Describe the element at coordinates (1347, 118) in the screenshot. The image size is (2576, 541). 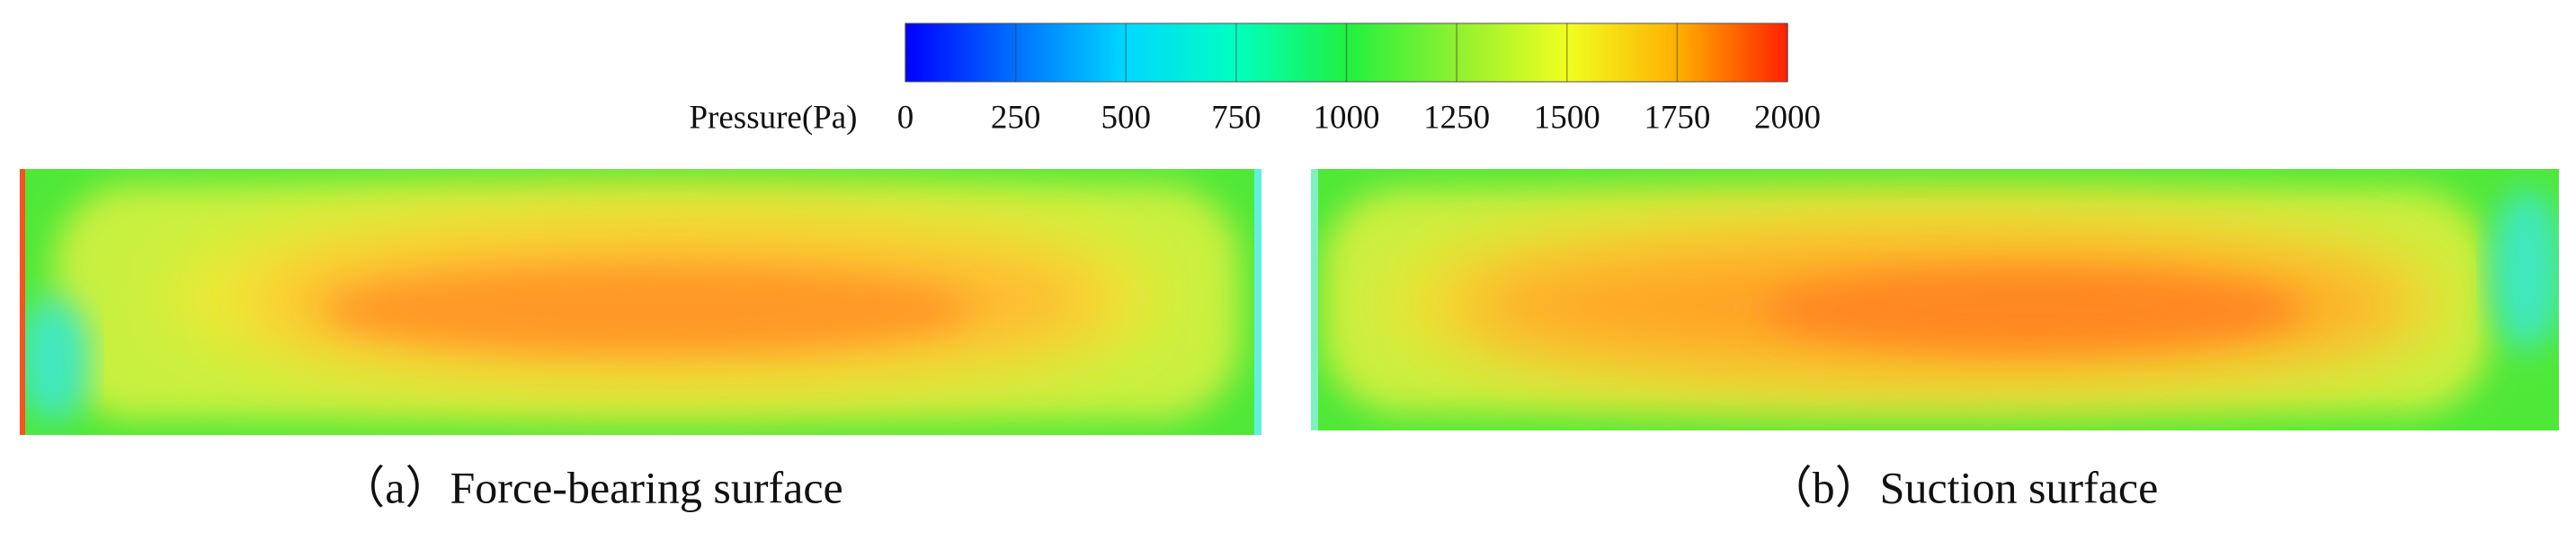
I see `colorbar-tick-label: 1000` at that location.